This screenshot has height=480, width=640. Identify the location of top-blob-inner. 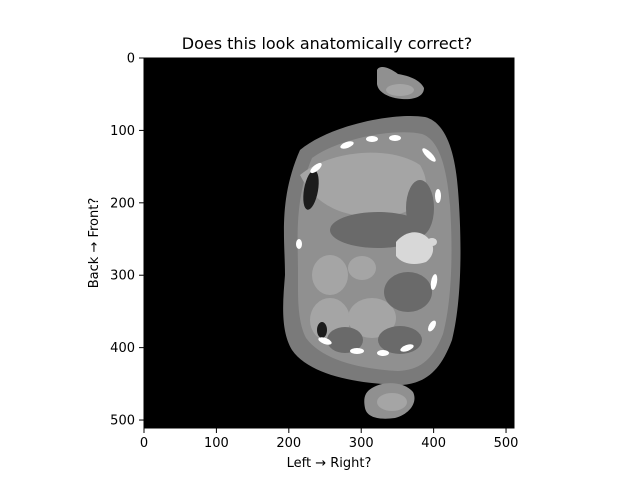
(400, 90).